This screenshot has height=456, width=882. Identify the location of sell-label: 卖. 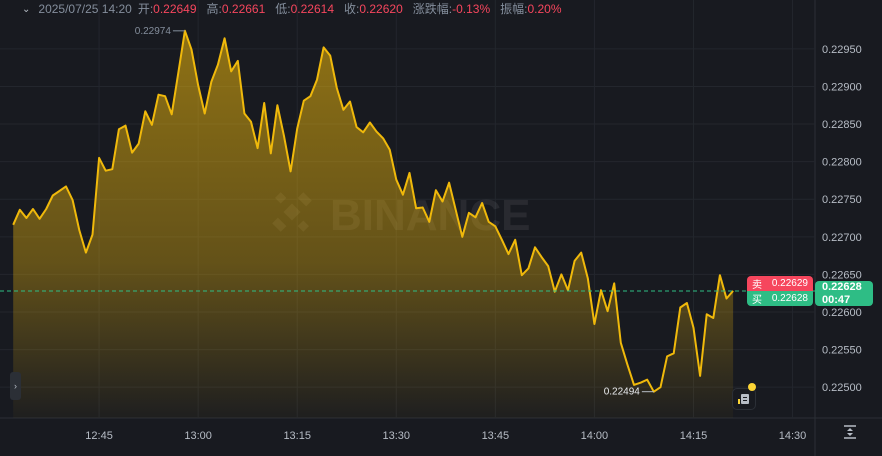
(757, 285).